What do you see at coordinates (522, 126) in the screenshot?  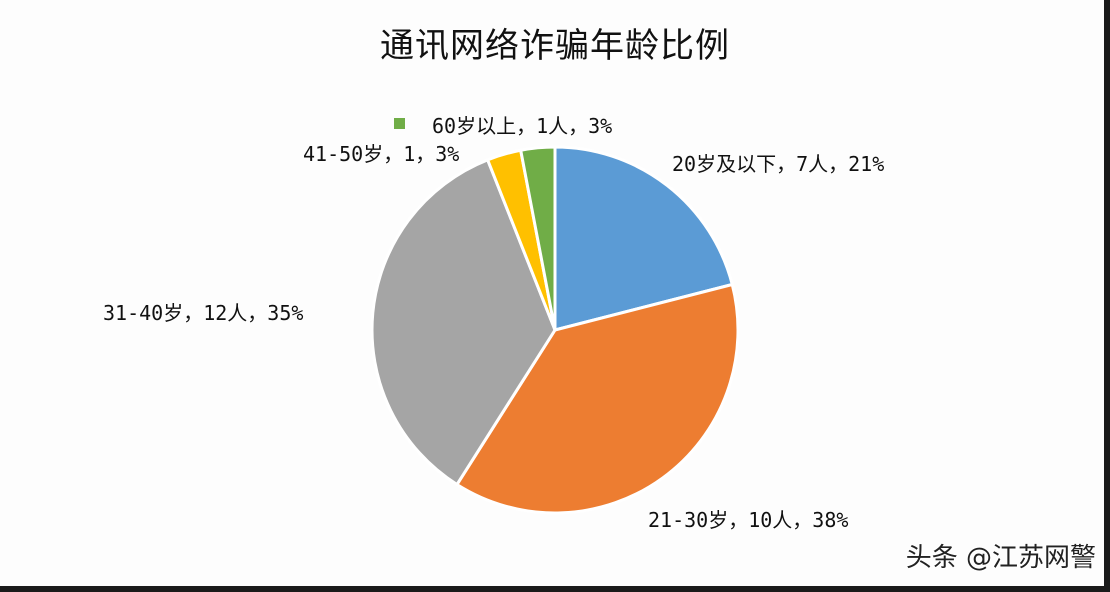 I see `data-label-60-plus: 60岁以上，1人，3%` at bounding box center [522, 126].